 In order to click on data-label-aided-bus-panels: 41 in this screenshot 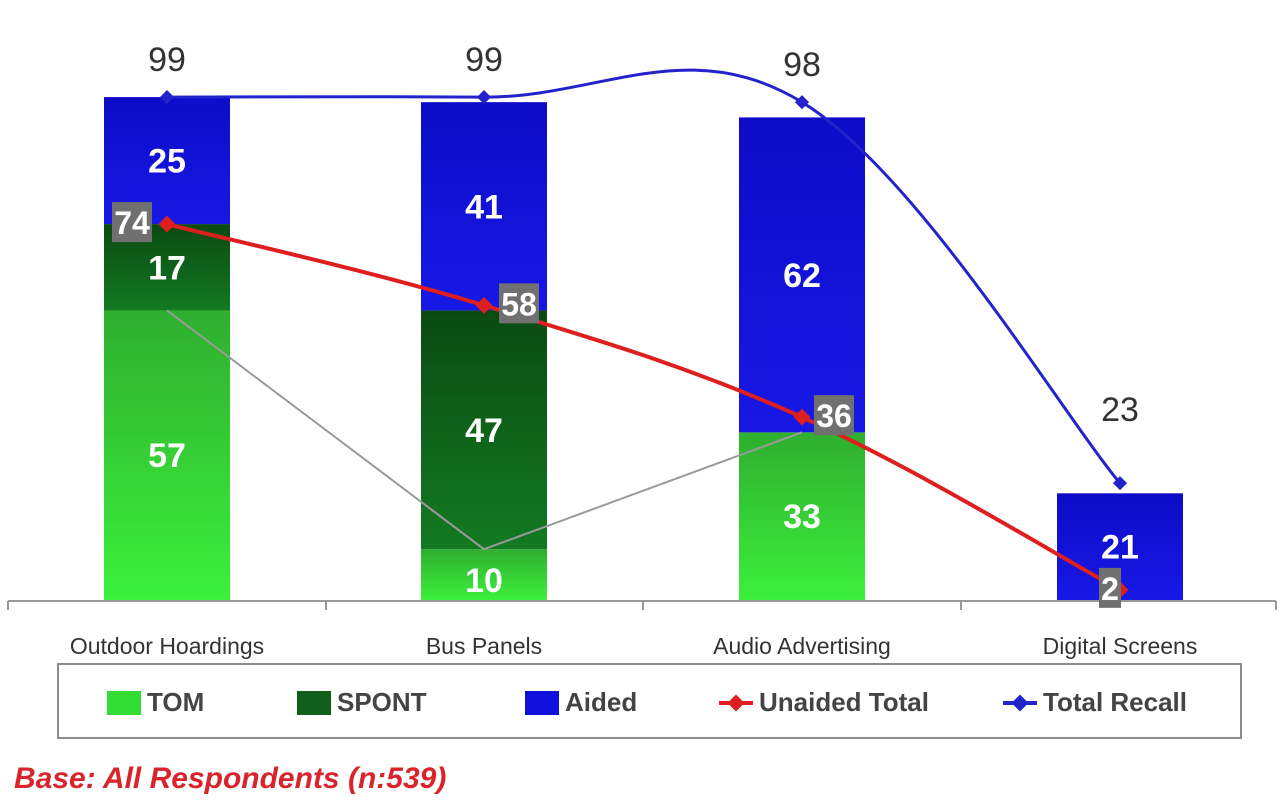, I will do `click(484, 207)`.